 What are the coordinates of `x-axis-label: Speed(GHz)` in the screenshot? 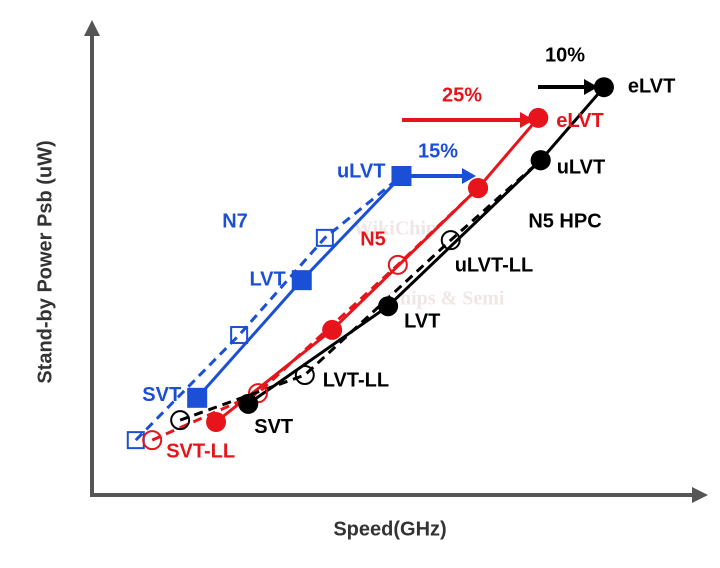 It's located at (389, 529).